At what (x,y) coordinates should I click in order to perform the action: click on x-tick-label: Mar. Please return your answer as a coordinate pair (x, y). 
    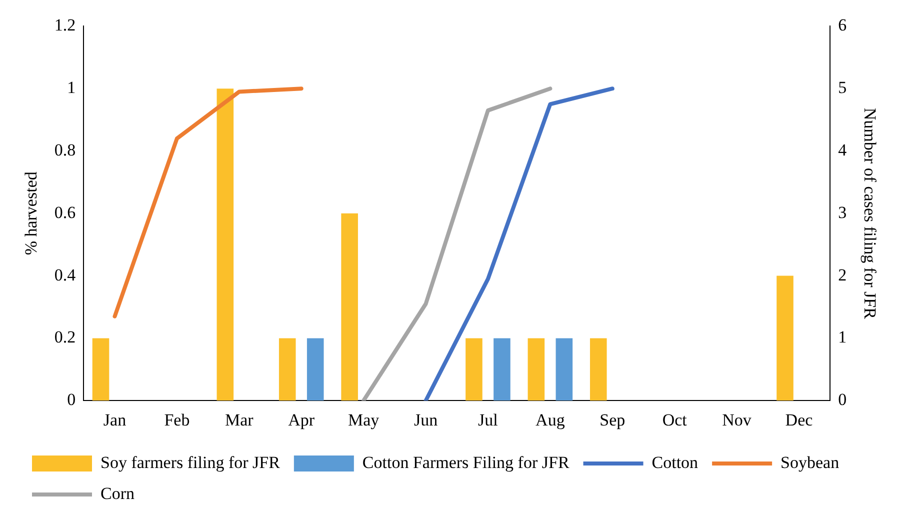
    Looking at the image, I should click on (239, 420).